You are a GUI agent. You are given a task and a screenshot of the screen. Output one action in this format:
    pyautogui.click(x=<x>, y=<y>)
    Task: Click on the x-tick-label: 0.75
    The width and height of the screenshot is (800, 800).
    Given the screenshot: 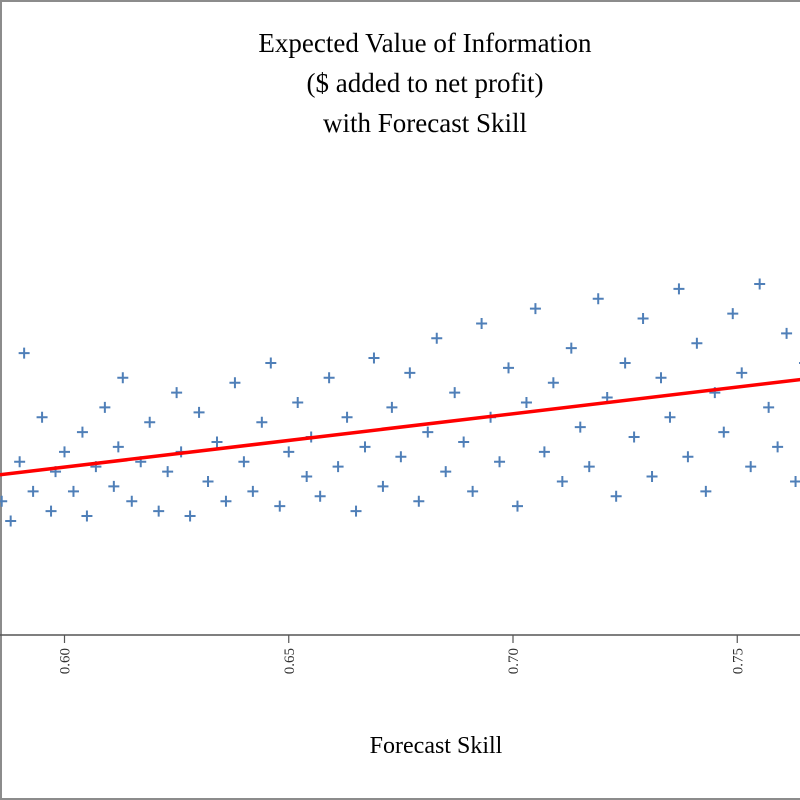 What is the action you would take?
    pyautogui.click(x=738, y=661)
    